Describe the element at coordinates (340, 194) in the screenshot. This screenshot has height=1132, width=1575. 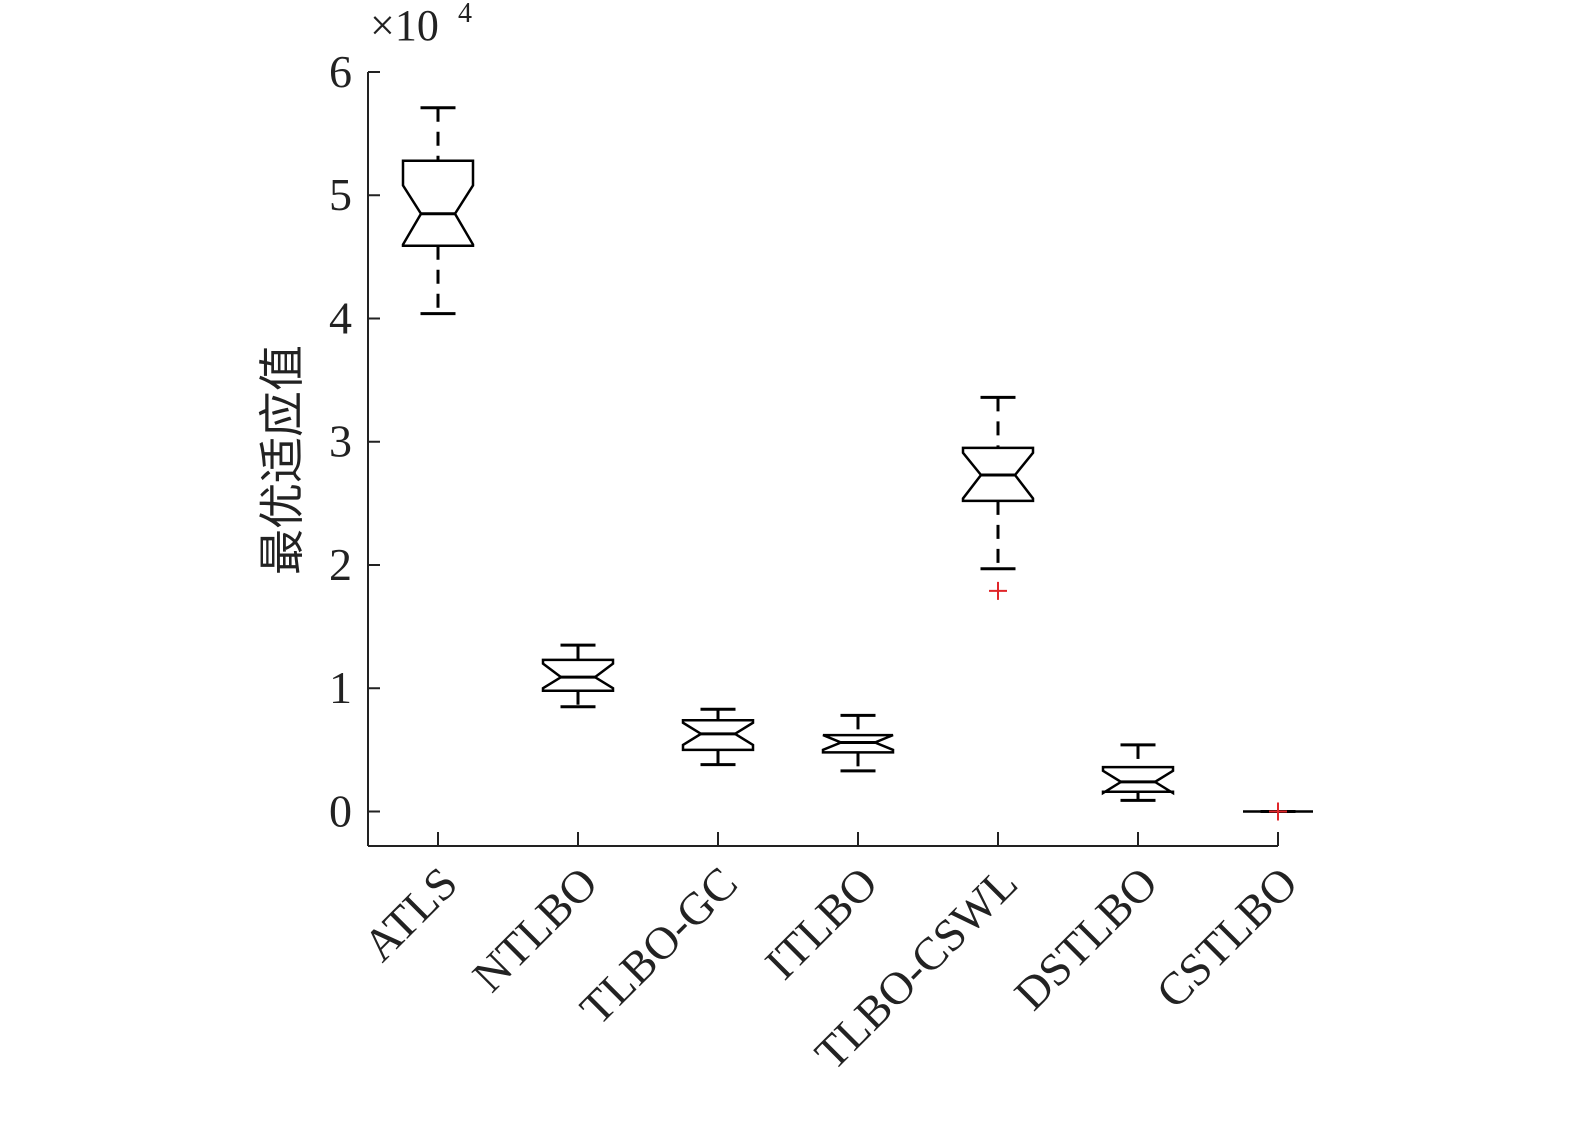
I see `y-tick-label: 5` at that location.